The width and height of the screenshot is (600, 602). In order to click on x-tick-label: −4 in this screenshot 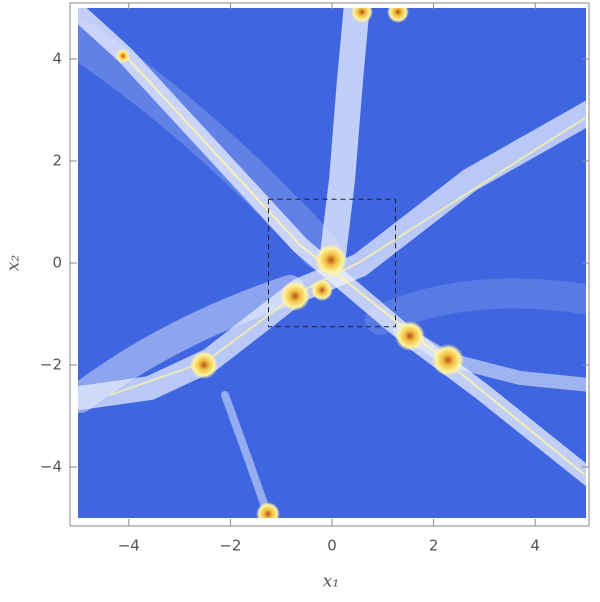, I will do `click(129, 546)`.